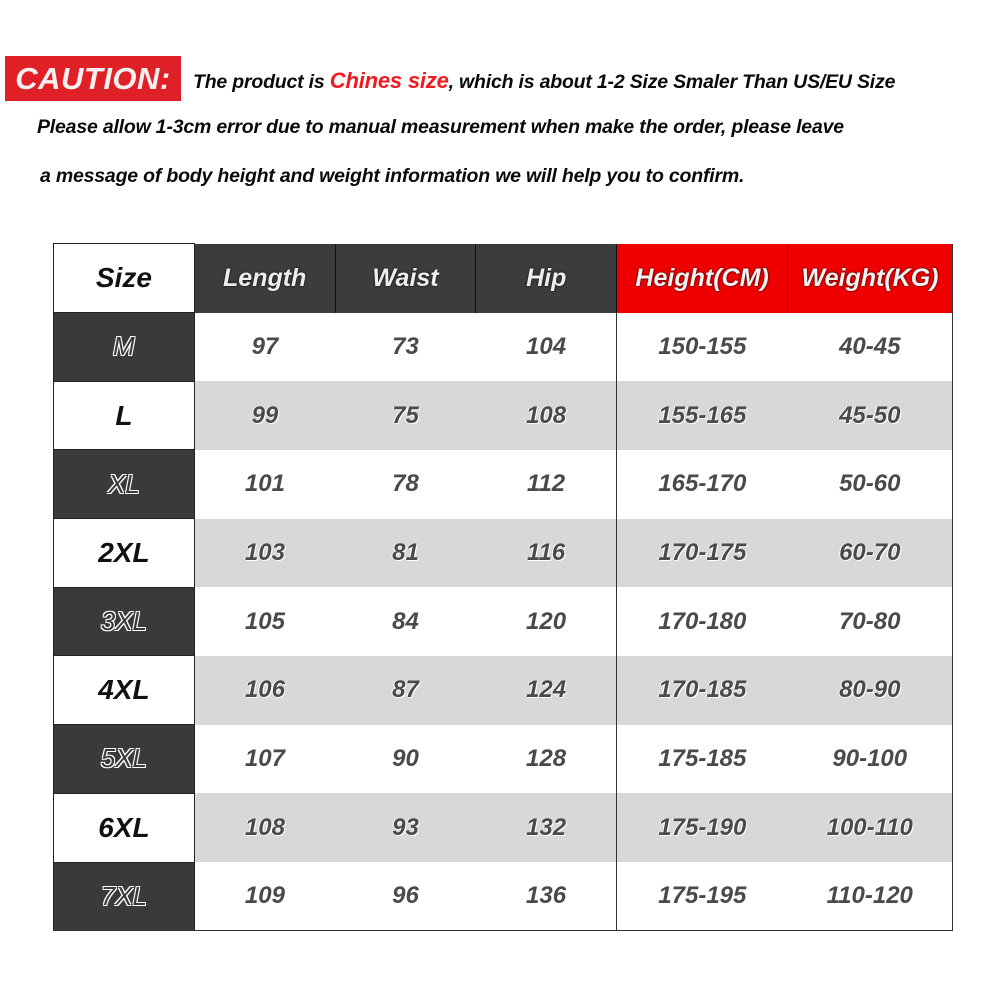 The image size is (1000, 1000). Describe the element at coordinates (124, 553) in the screenshot. I see `cell-size: 2XL` at that location.